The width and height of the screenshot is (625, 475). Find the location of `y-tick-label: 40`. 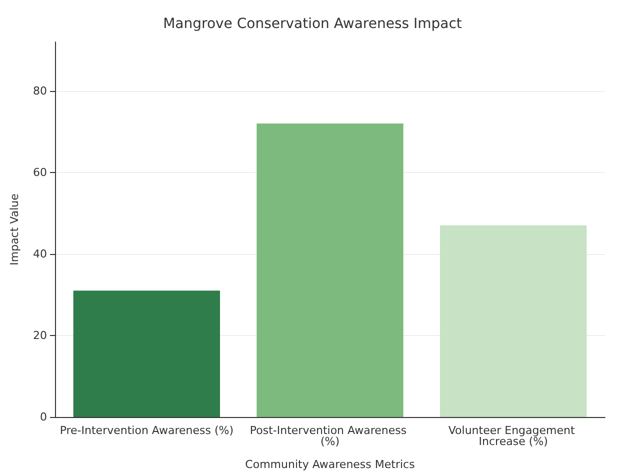

y-tick-label: 40 is located at coordinates (40, 253).